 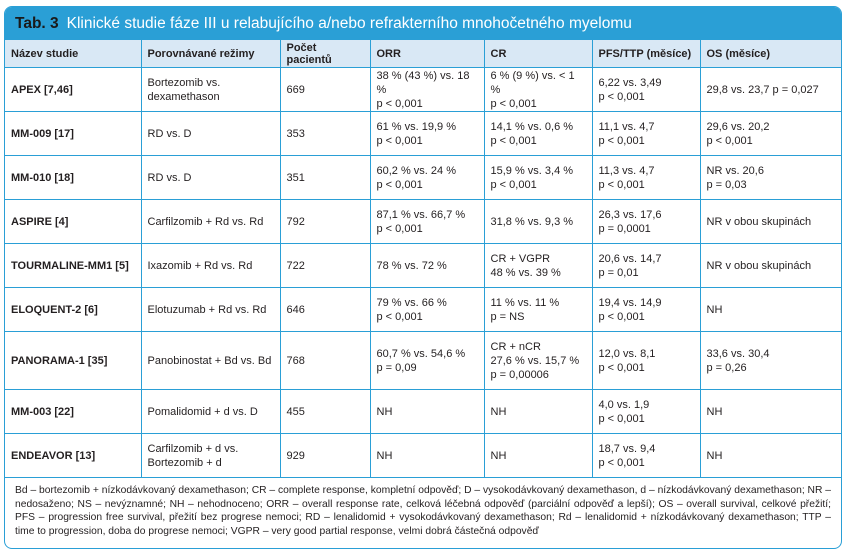 I want to click on patients-cell: 455, so click(x=325, y=411).